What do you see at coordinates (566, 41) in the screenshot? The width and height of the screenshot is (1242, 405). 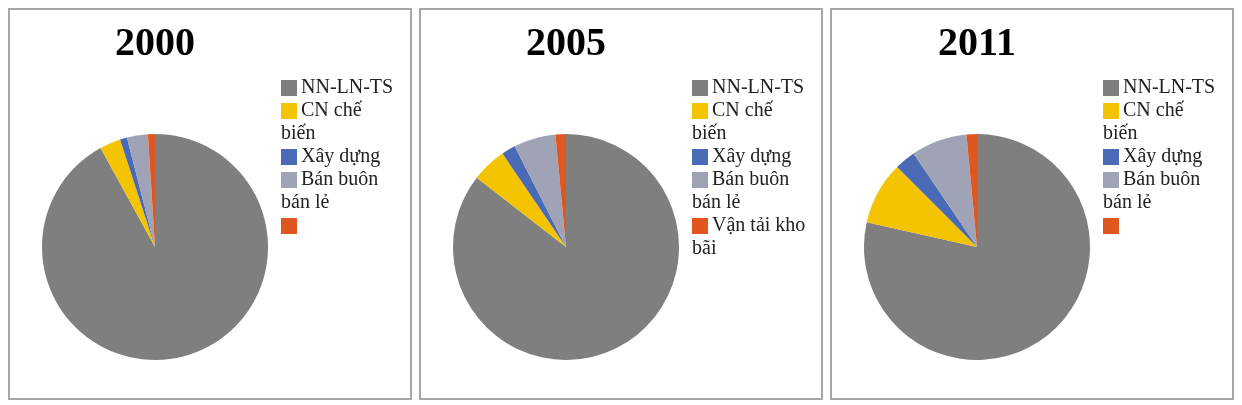 I see `chart-title: 2005` at bounding box center [566, 41].